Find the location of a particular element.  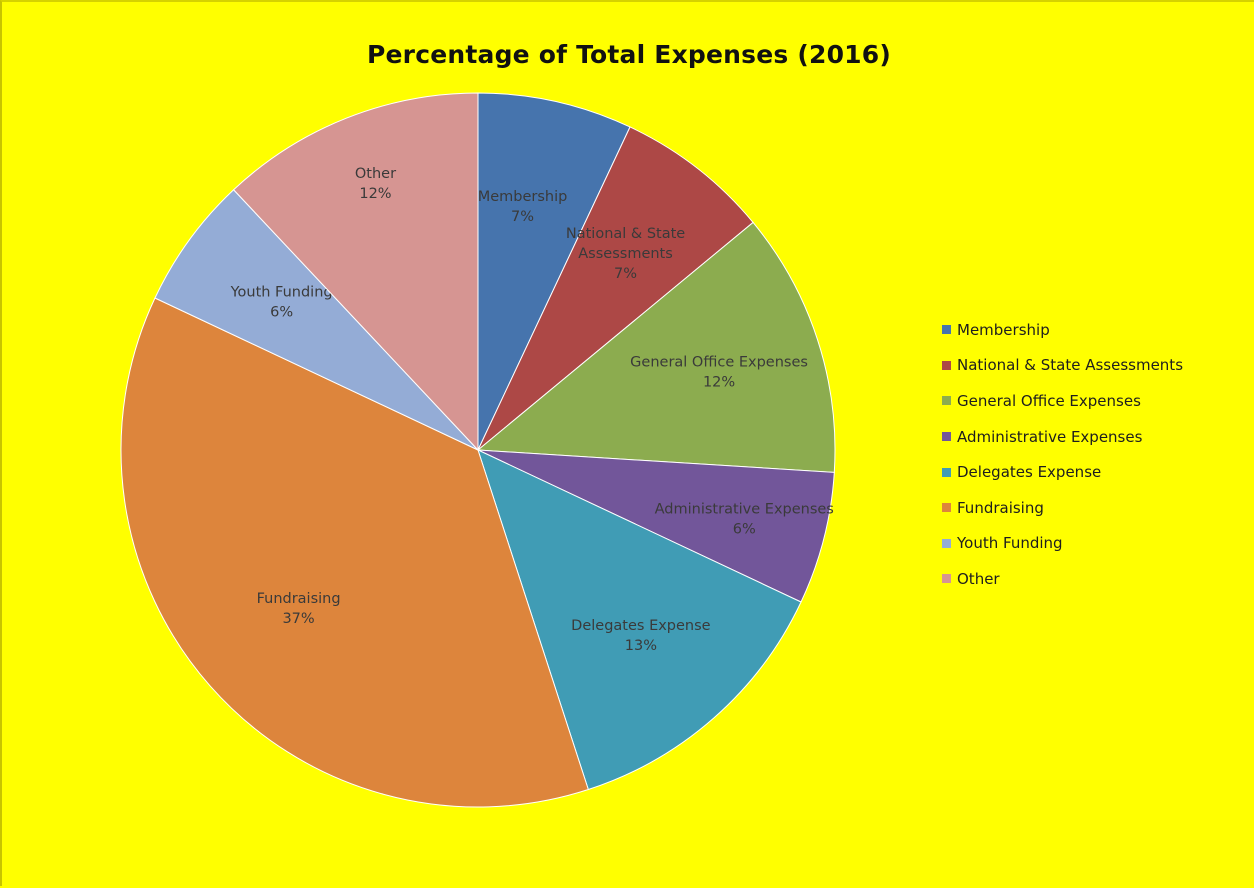

pie-slice-youth-funding is located at coordinates (316, 320).